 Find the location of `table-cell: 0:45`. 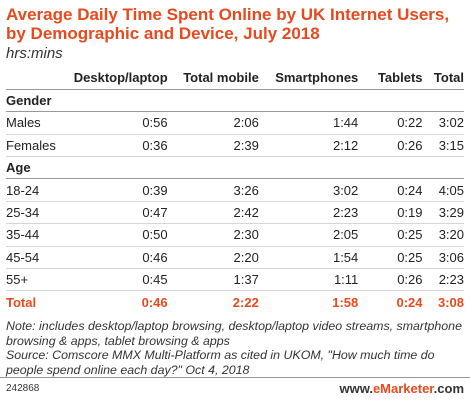

table-cell: 0:45 is located at coordinates (118, 280).